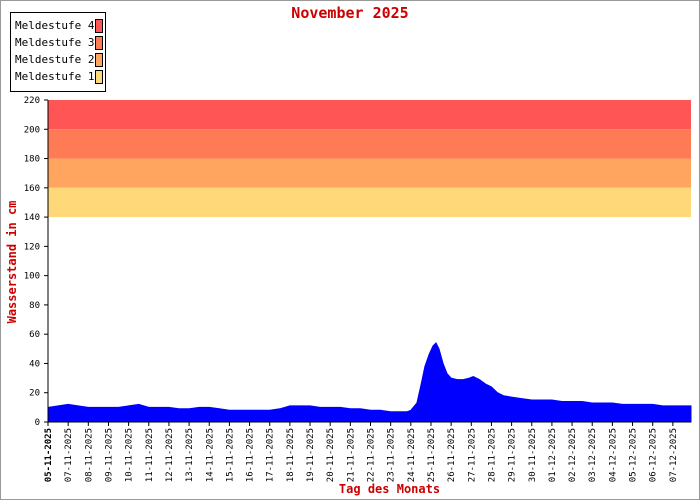  Describe the element at coordinates (251, 455) in the screenshot. I see `x-tick-label: 16-11-2025` at that location.